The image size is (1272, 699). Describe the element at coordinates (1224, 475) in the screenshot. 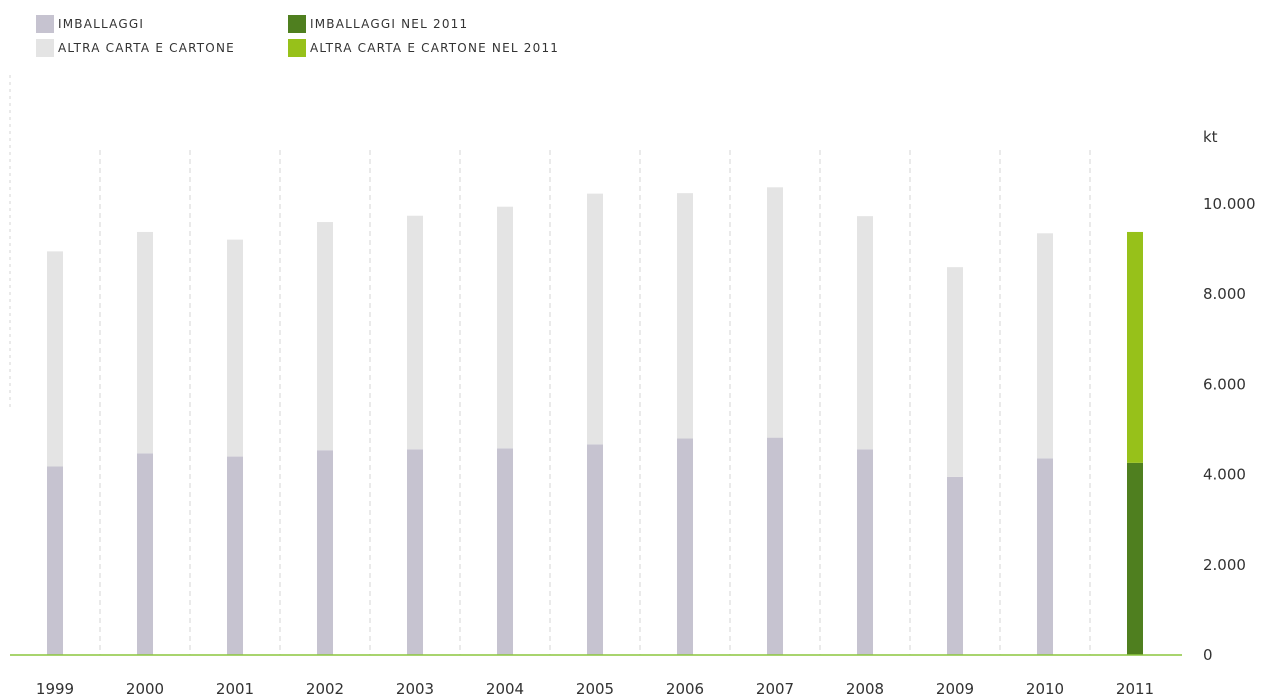

I see `y-tick-label: 4.000` at that location.